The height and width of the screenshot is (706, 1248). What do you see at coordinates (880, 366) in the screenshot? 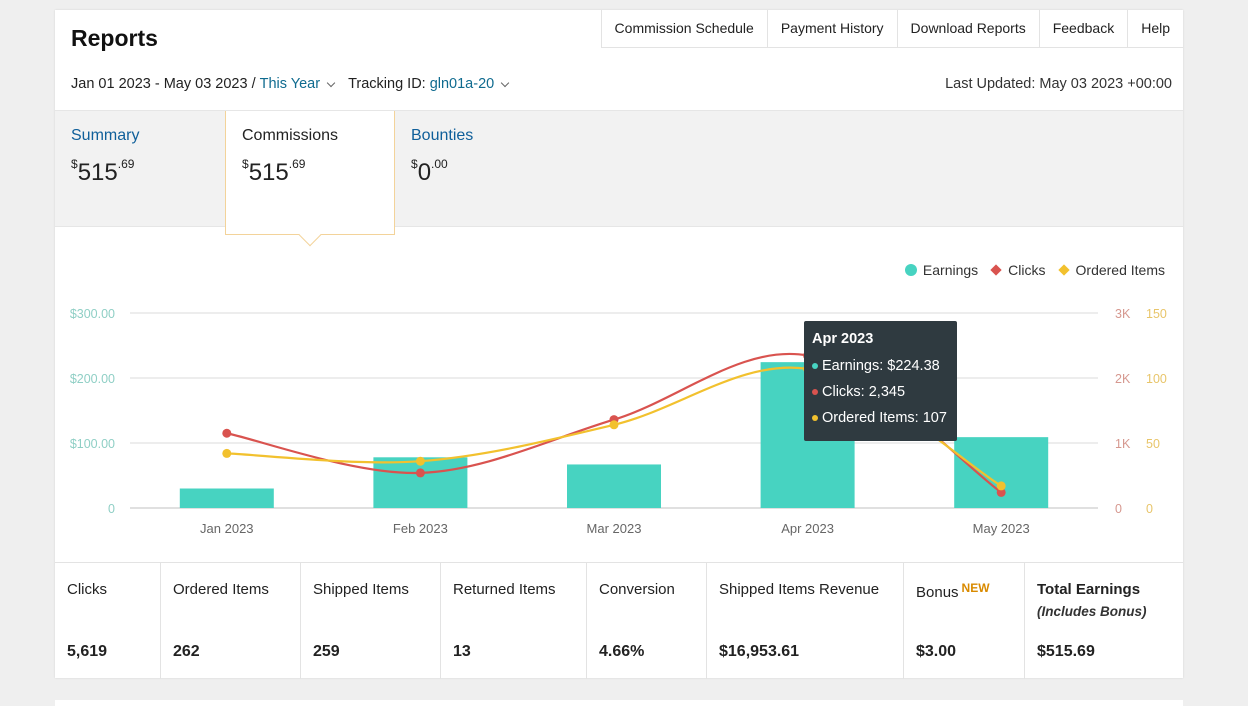
I see `tooltip-row-earnings: Earnings: $224.38` at bounding box center [880, 366].